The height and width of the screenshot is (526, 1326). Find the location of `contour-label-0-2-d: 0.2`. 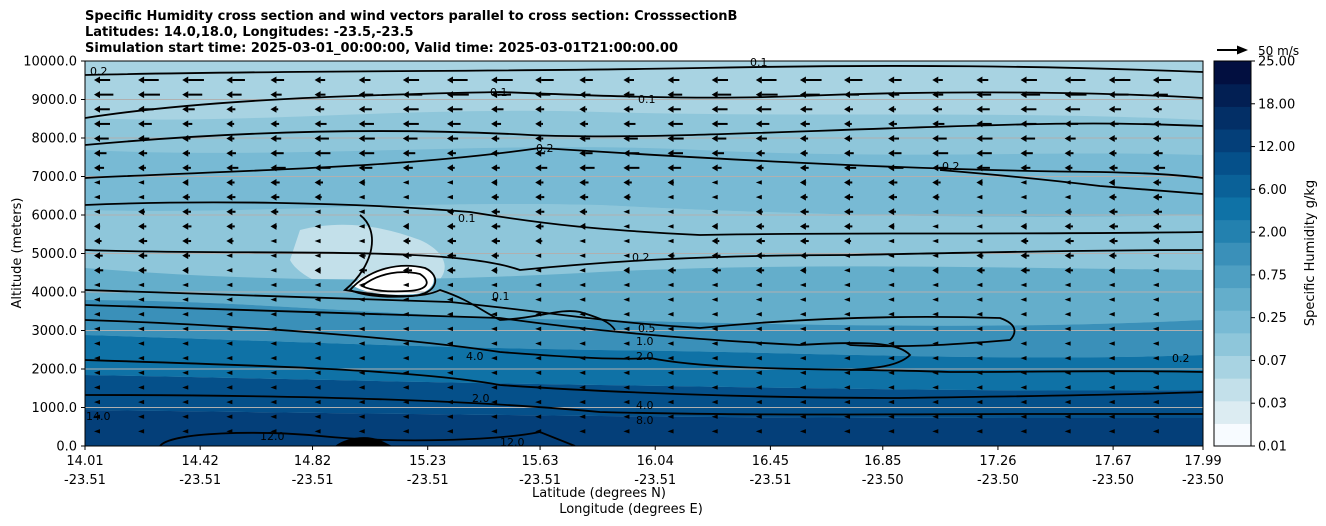

contour-label-0-2-d: 0.2 is located at coordinates (641, 257).